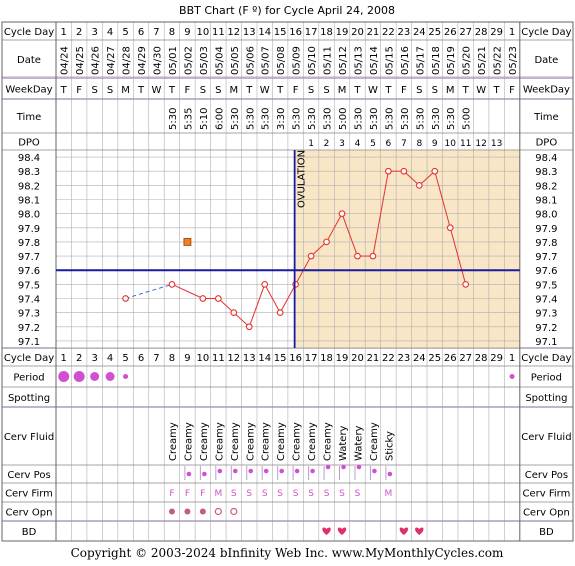 The image size is (575, 566). What do you see at coordinates (188, 60) in the screenshot?
I see `date-cell: 05/02` at bounding box center [188, 60].